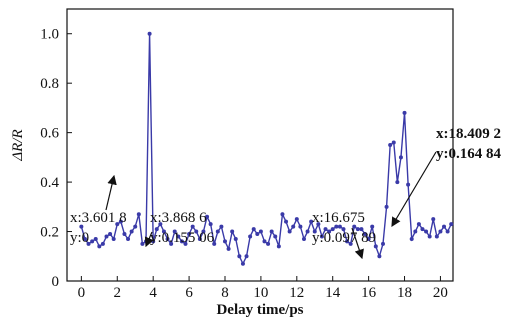 This screenshot has height=325, width=524. Describe the element at coordinates (18, 145) in the screenshot. I see `y-axis-label: ΔR/R` at that location.